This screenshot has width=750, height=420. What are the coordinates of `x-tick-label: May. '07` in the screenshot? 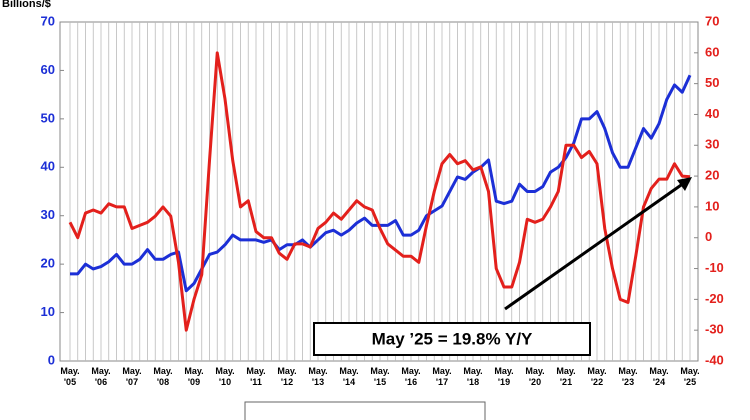 It's located at (132, 376).